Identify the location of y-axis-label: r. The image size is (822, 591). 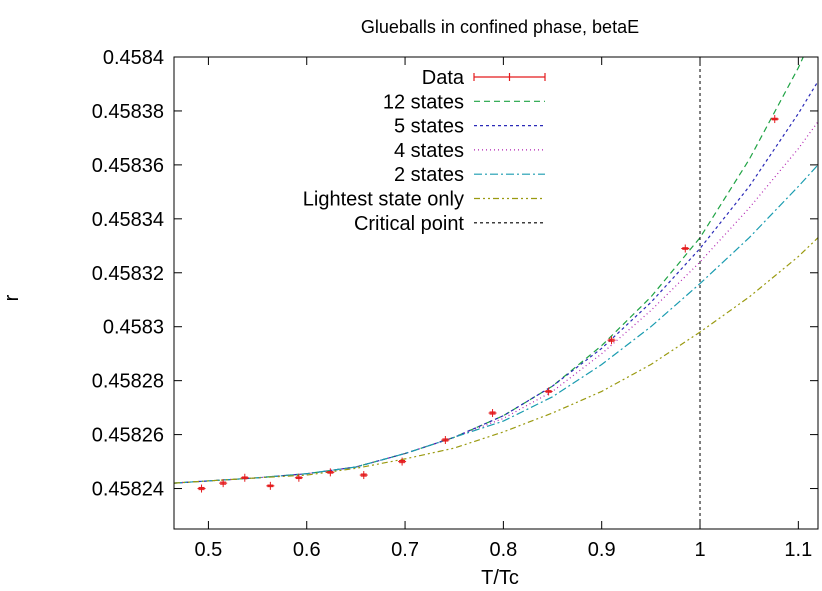
(12, 297).